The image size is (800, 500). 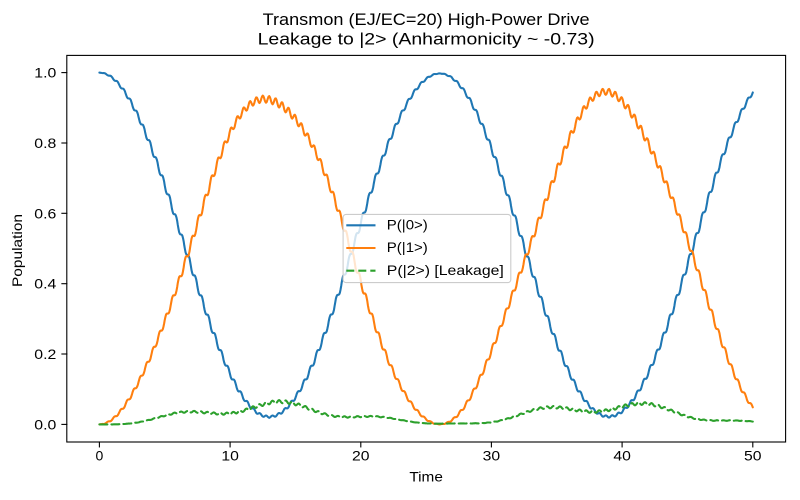 I want to click on svg-text: P(|1>), so click(x=407, y=247).